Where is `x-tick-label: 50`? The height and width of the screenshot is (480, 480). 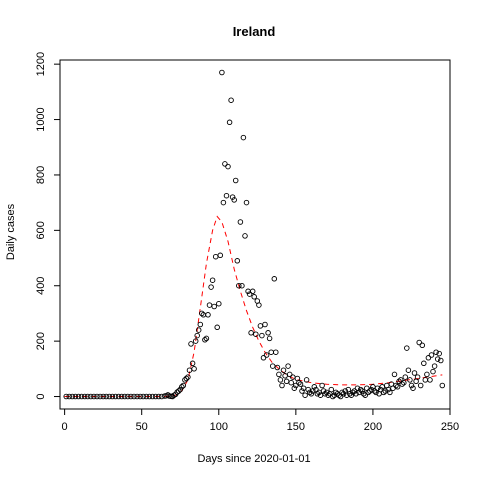
x-tick-label: 50 is located at coordinates (142, 427).